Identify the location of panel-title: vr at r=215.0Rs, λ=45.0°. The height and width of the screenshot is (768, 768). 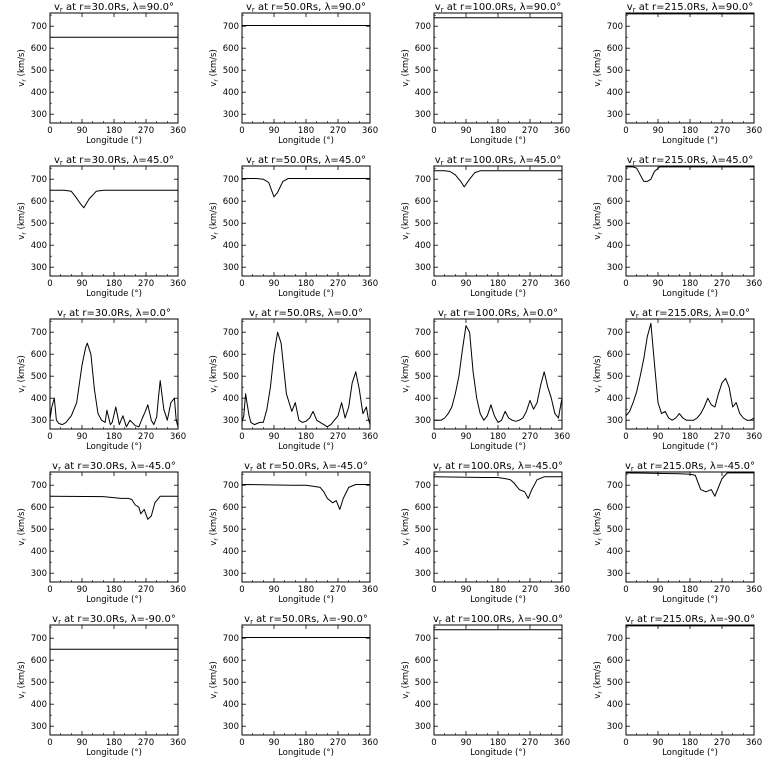
(690, 161).